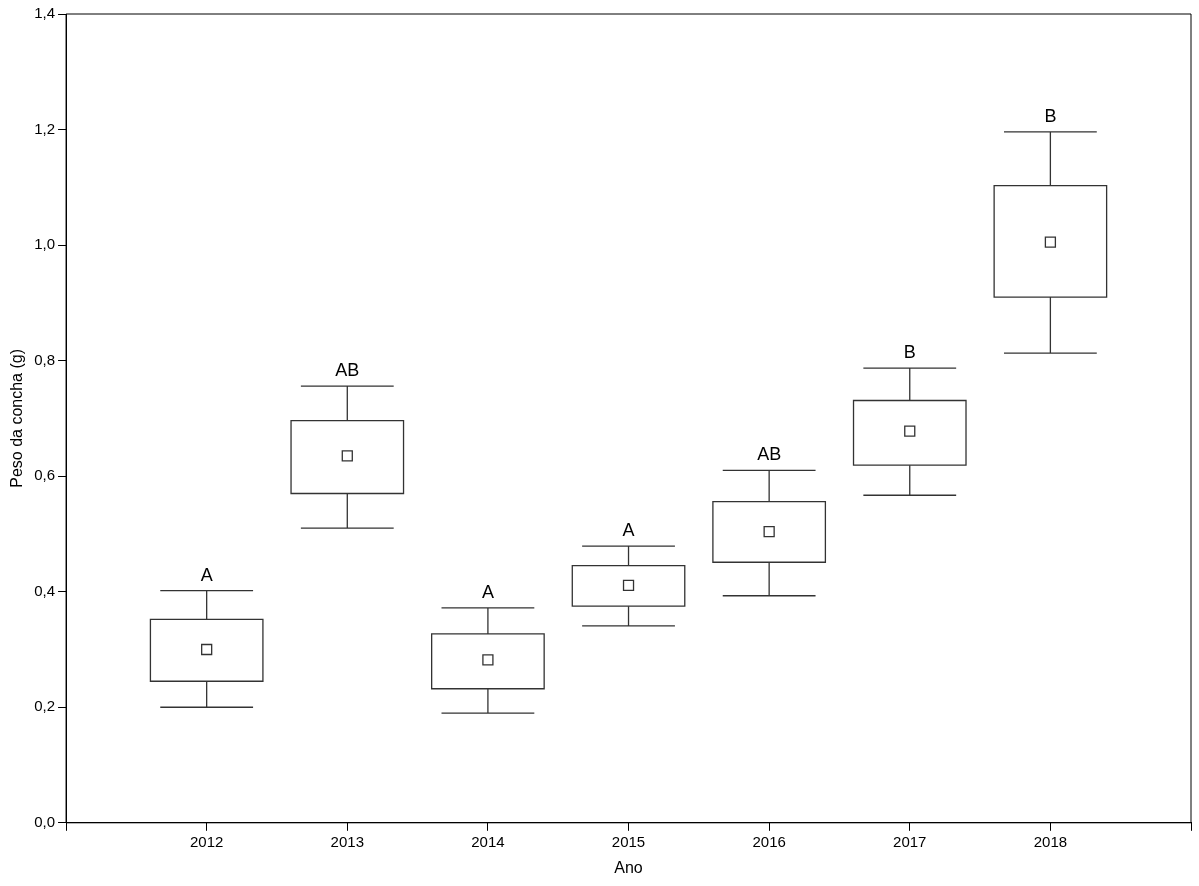 This screenshot has height=886, width=1199. What do you see at coordinates (45, 359) in the screenshot?
I see `y-tick-label: 0,8` at bounding box center [45, 359].